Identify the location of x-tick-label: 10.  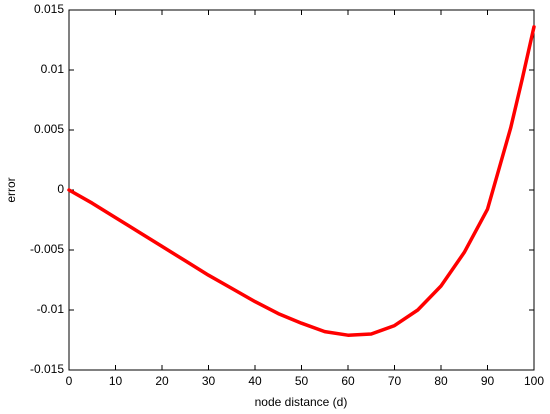
(116, 381).